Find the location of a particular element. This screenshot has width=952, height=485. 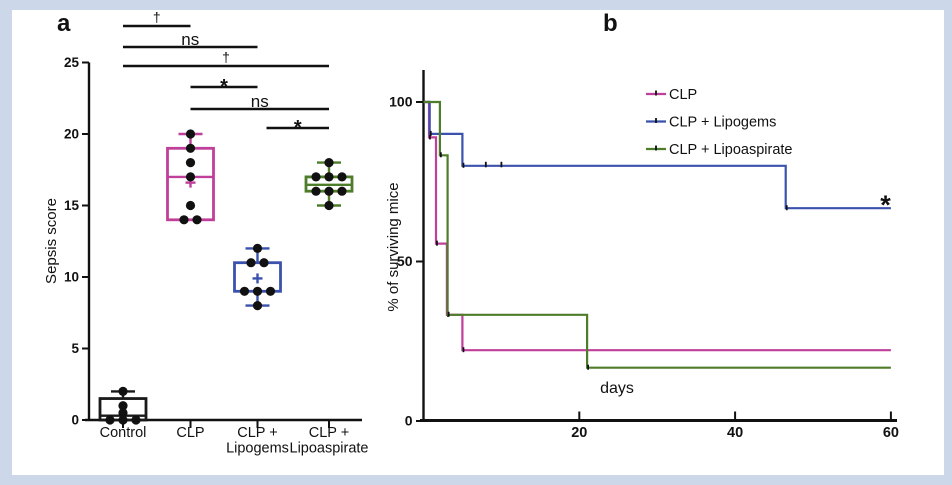

panel-a-y-tick-label: 15 is located at coordinates (72, 205).